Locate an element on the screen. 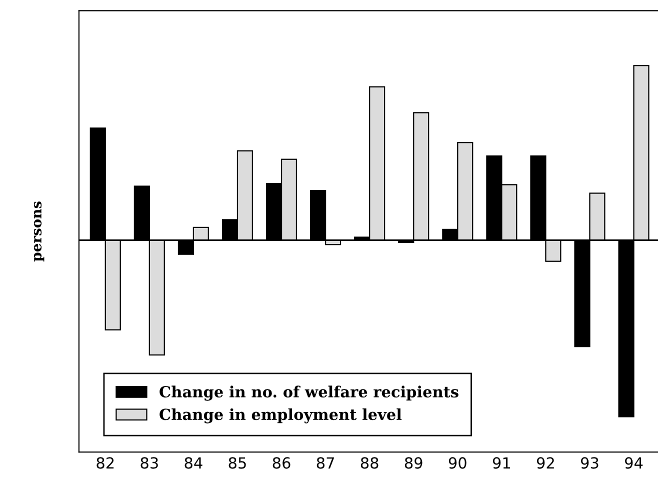 The width and height of the screenshot is (658, 485). x-tick-label: 82 is located at coordinates (105, 463).